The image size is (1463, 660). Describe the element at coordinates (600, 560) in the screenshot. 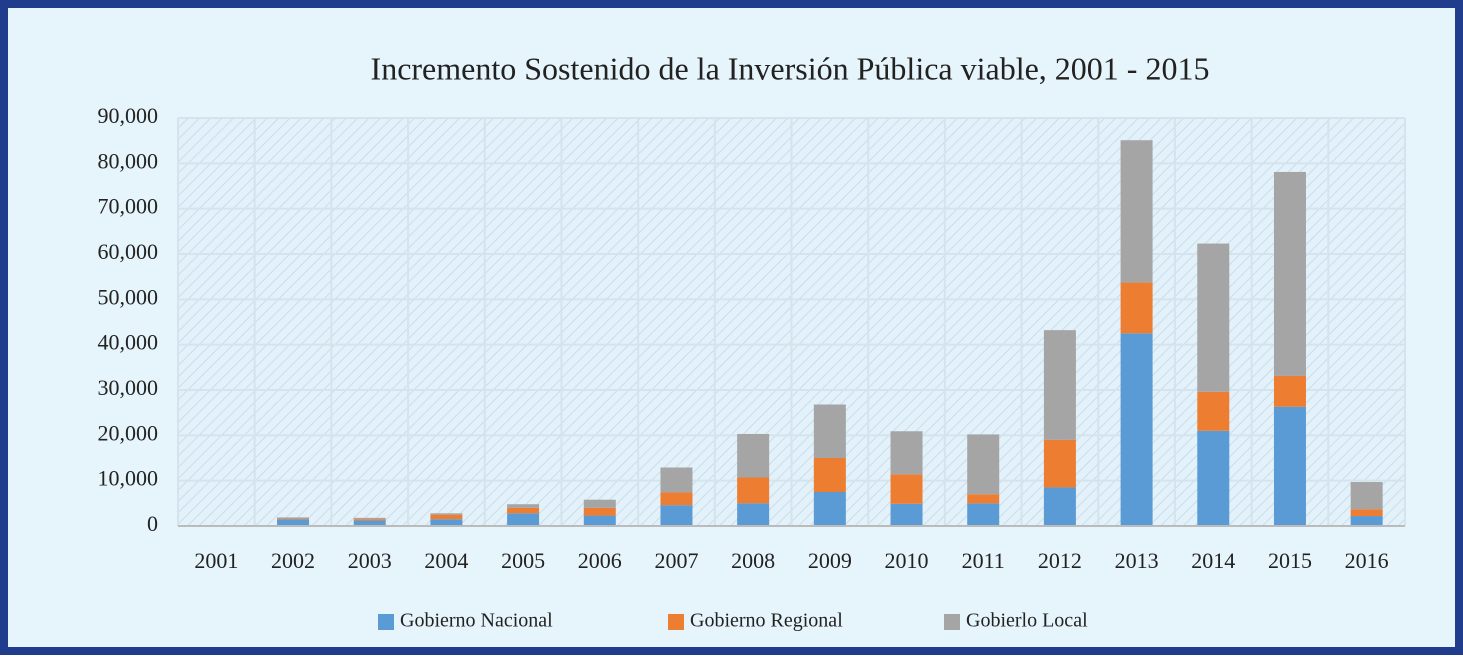

I see `x-tick-label: 2006` at that location.